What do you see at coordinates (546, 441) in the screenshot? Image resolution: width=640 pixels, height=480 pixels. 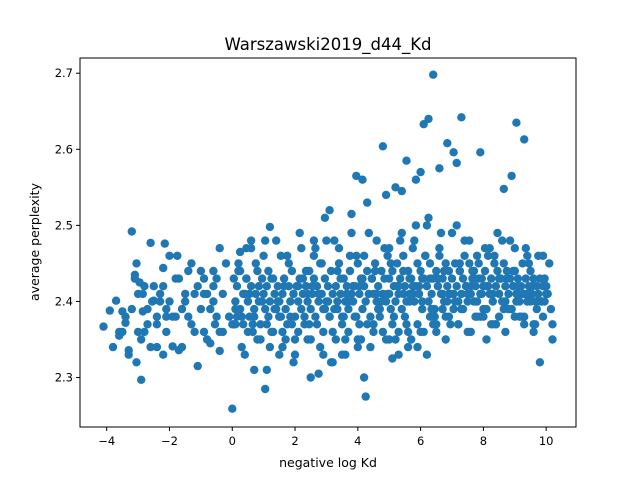 I see `x-tick-label: 10` at bounding box center [546, 441].